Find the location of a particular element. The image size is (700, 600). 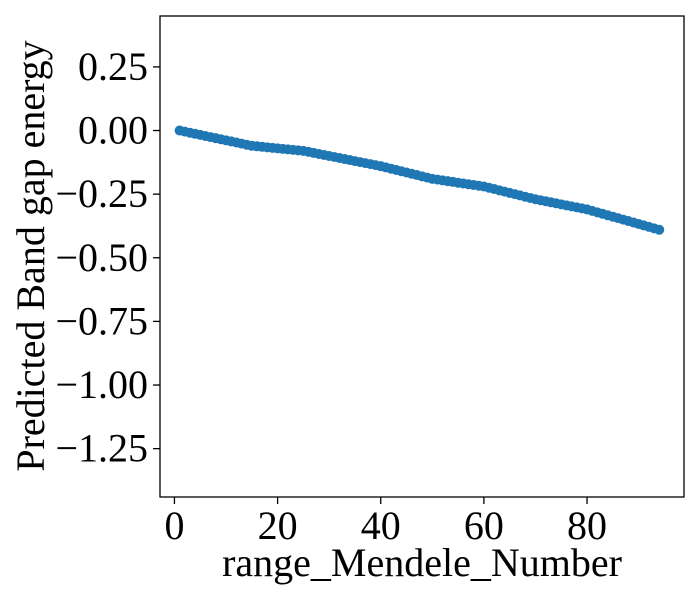

y-tick-label: 0.25 is located at coordinates (113, 66).